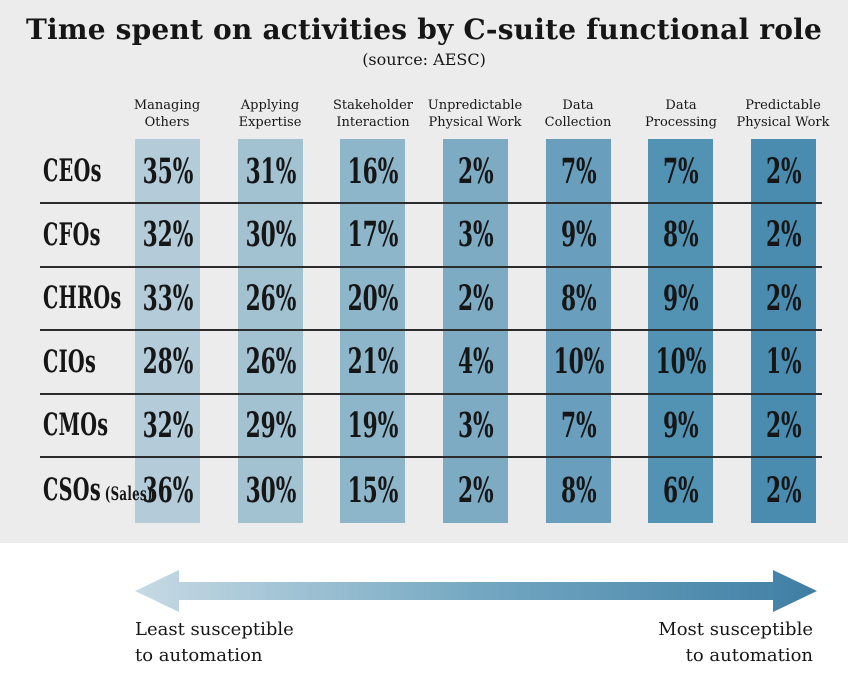 The image size is (848, 678). What do you see at coordinates (475, 361) in the screenshot?
I see `value-cell: 4%` at bounding box center [475, 361].